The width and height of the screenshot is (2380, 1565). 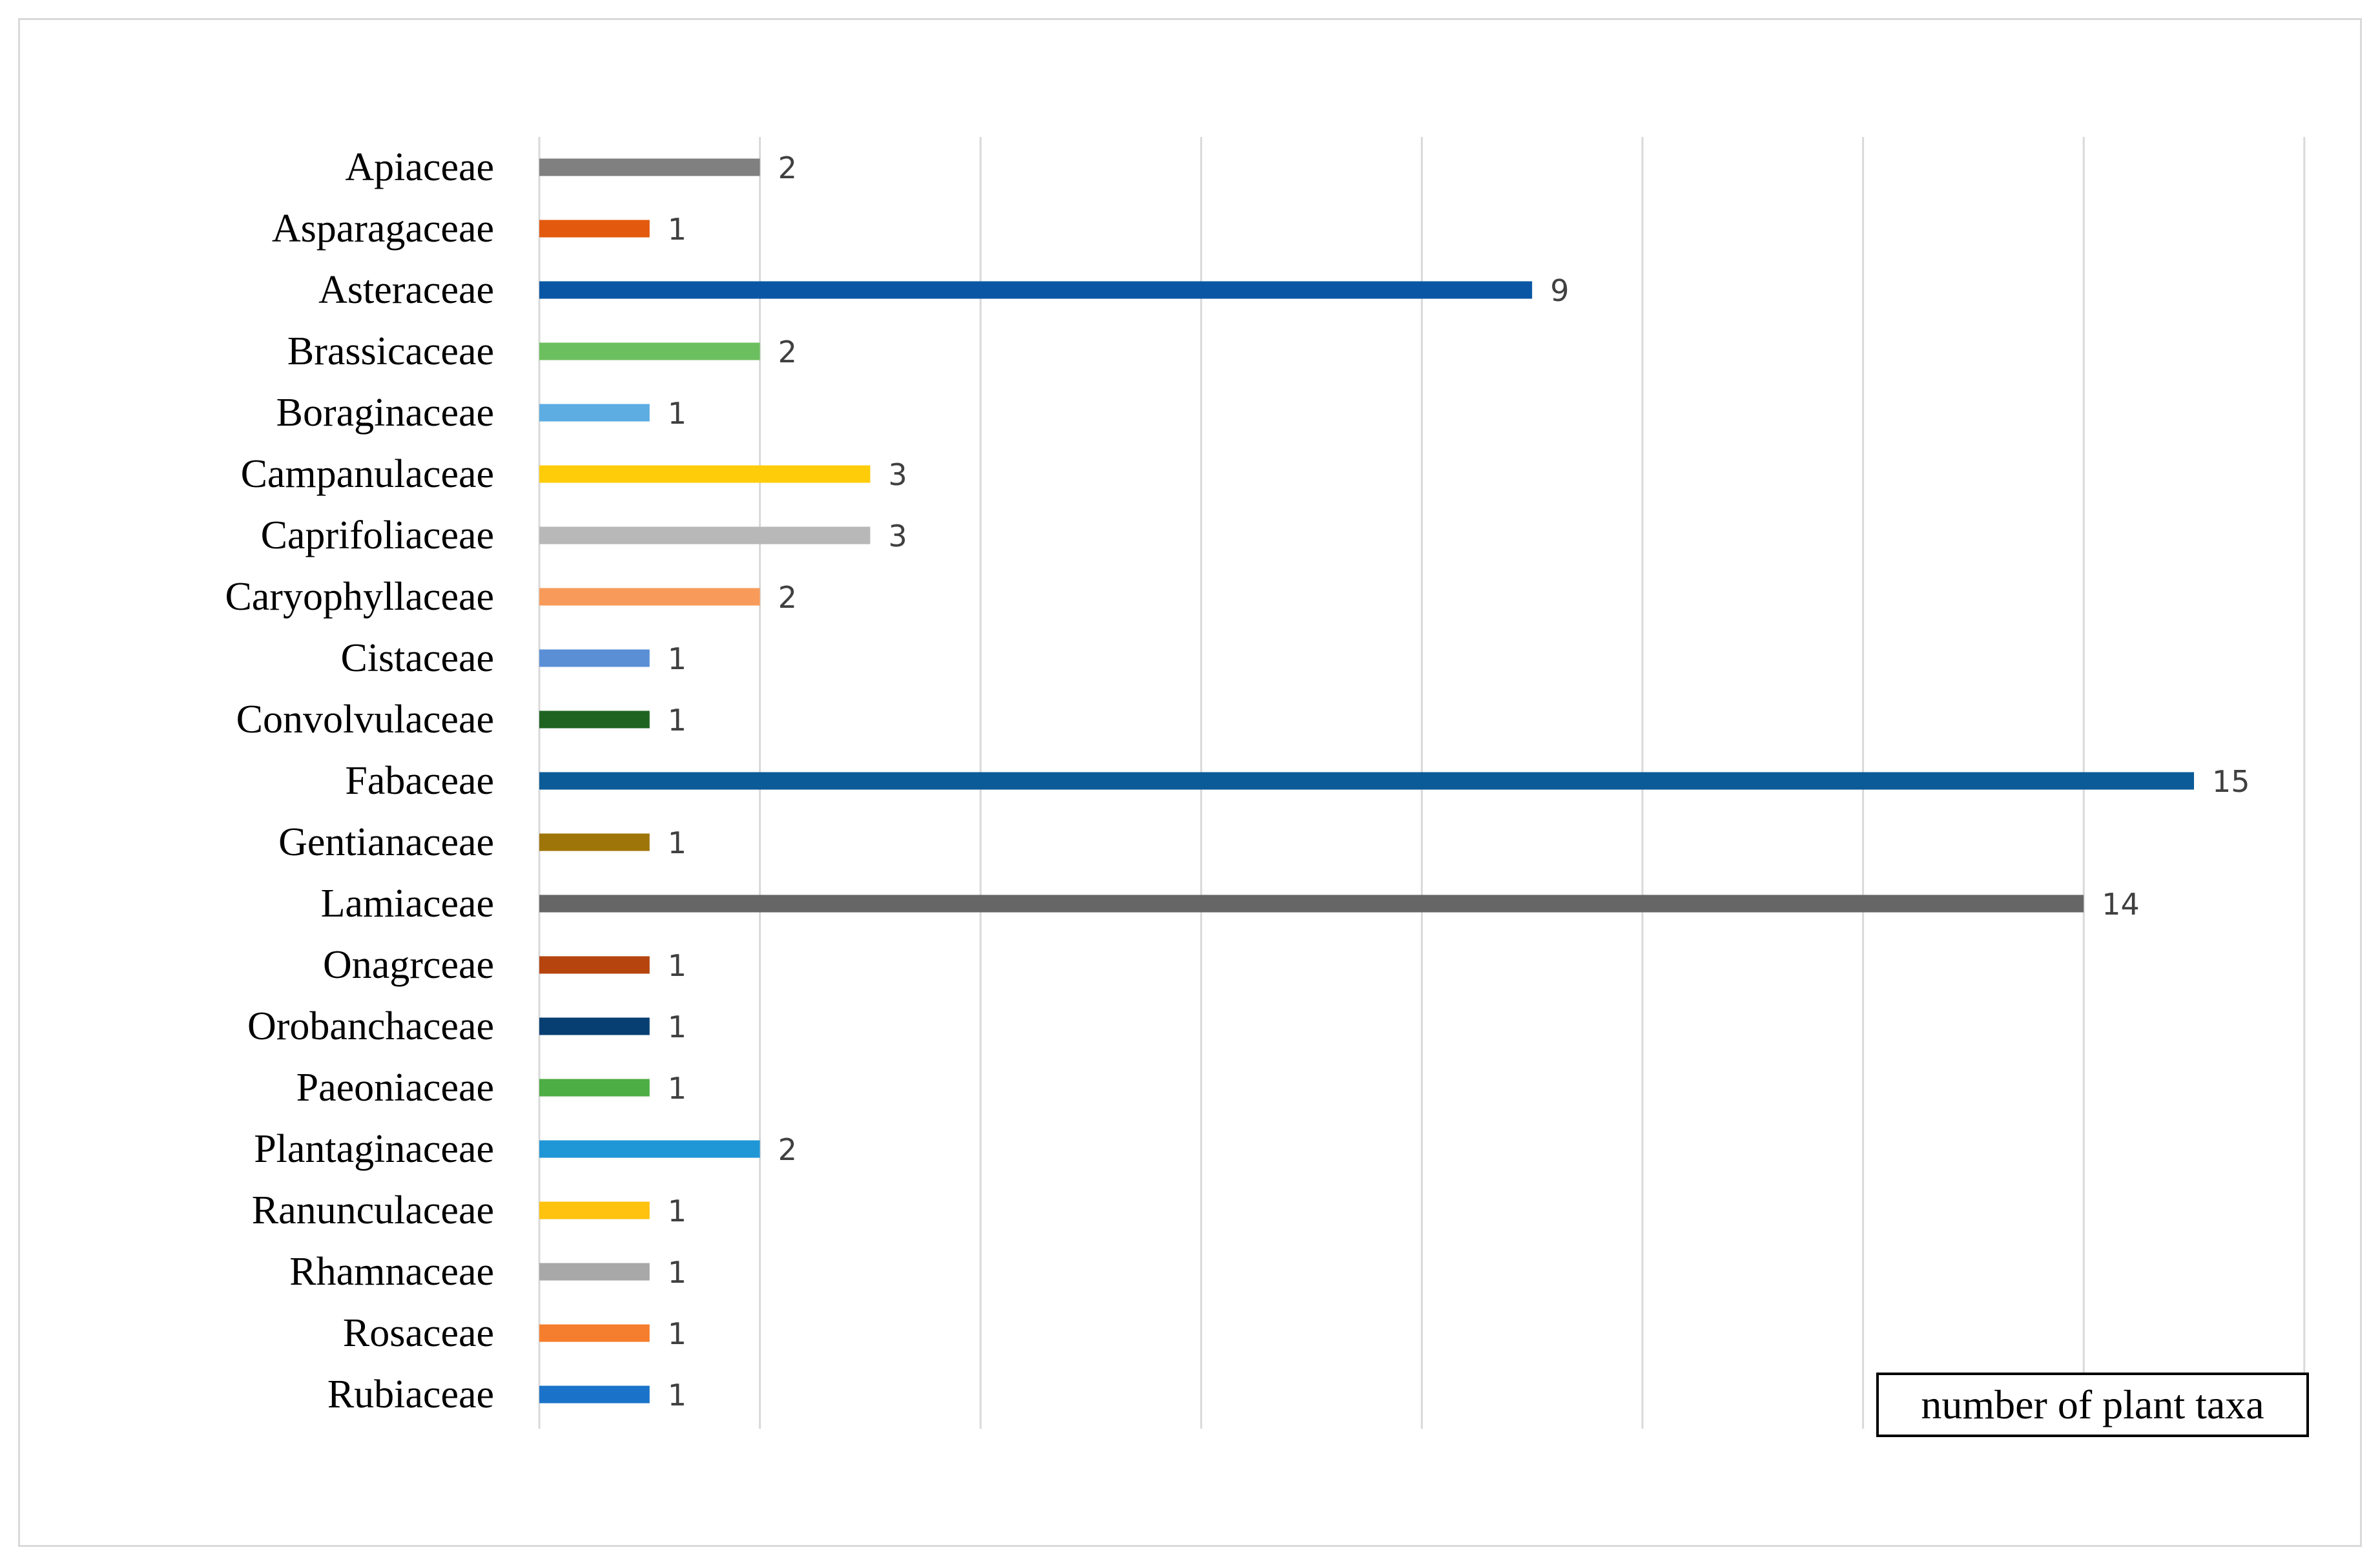 I want to click on category-label: Rubiaceae, so click(x=410, y=1394).